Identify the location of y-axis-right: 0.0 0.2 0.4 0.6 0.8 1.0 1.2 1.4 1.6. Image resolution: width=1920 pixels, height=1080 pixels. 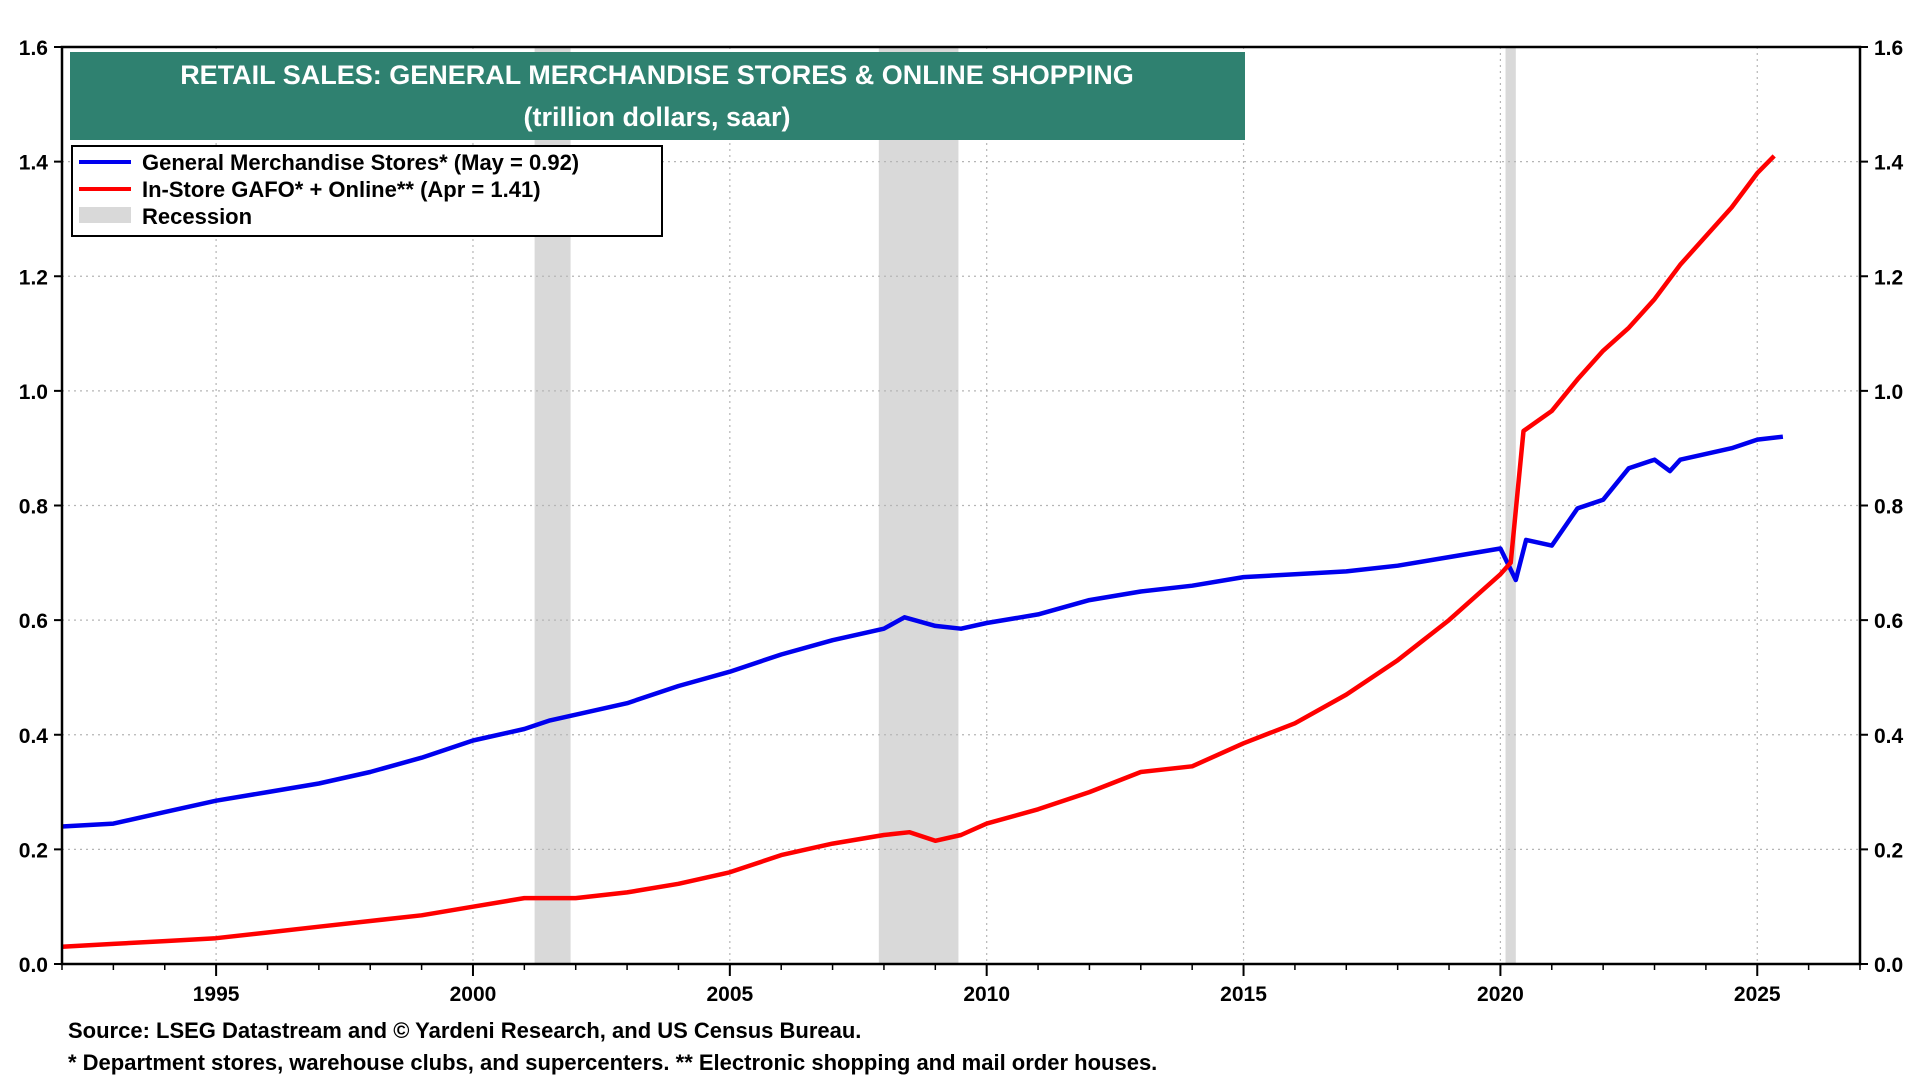
(1882, 507).